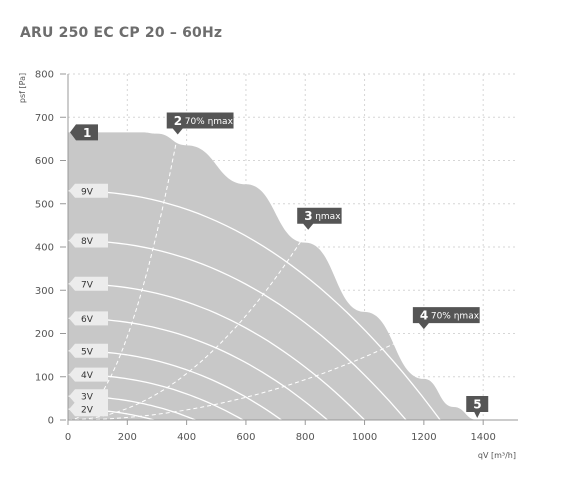  Describe the element at coordinates (44, 291) in the screenshot. I see `y-tick-label: 300` at that location.